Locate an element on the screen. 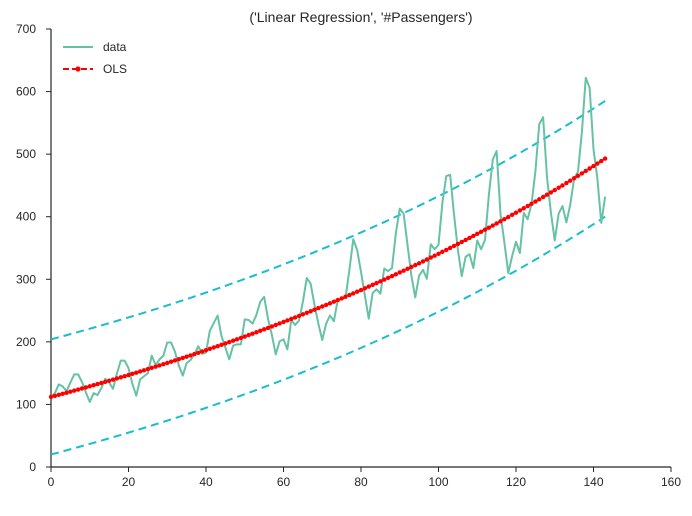  x-tick-label: 160 is located at coordinates (671, 482).